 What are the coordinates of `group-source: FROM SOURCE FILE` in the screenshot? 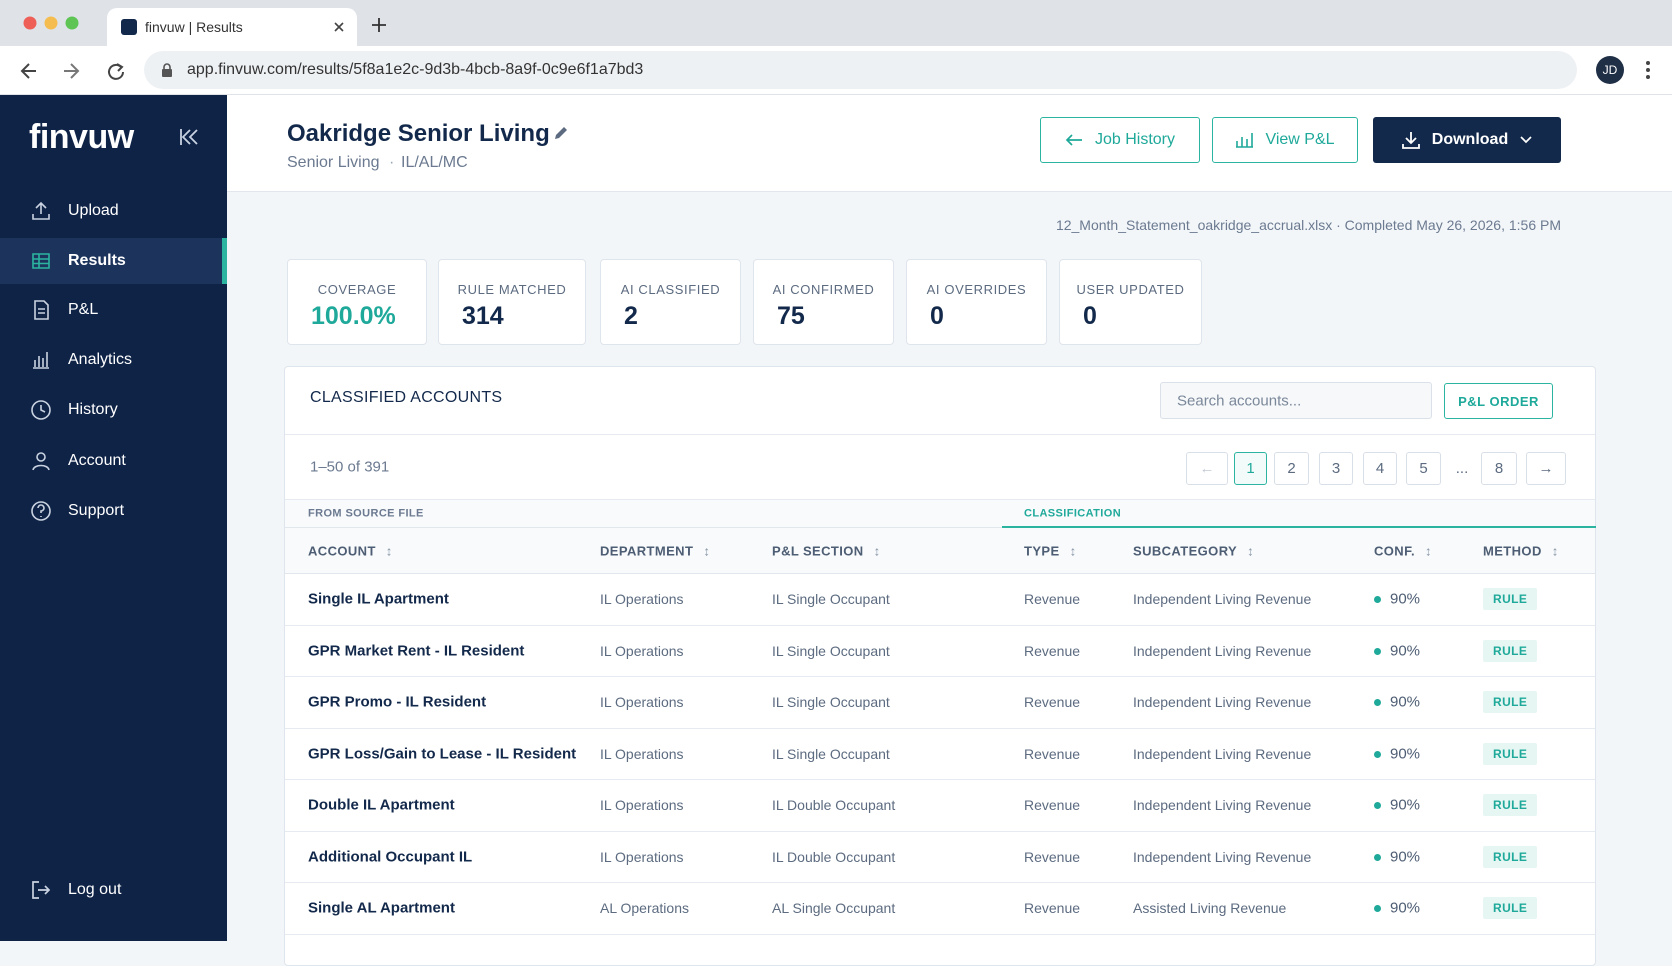 It's located at (366, 513).